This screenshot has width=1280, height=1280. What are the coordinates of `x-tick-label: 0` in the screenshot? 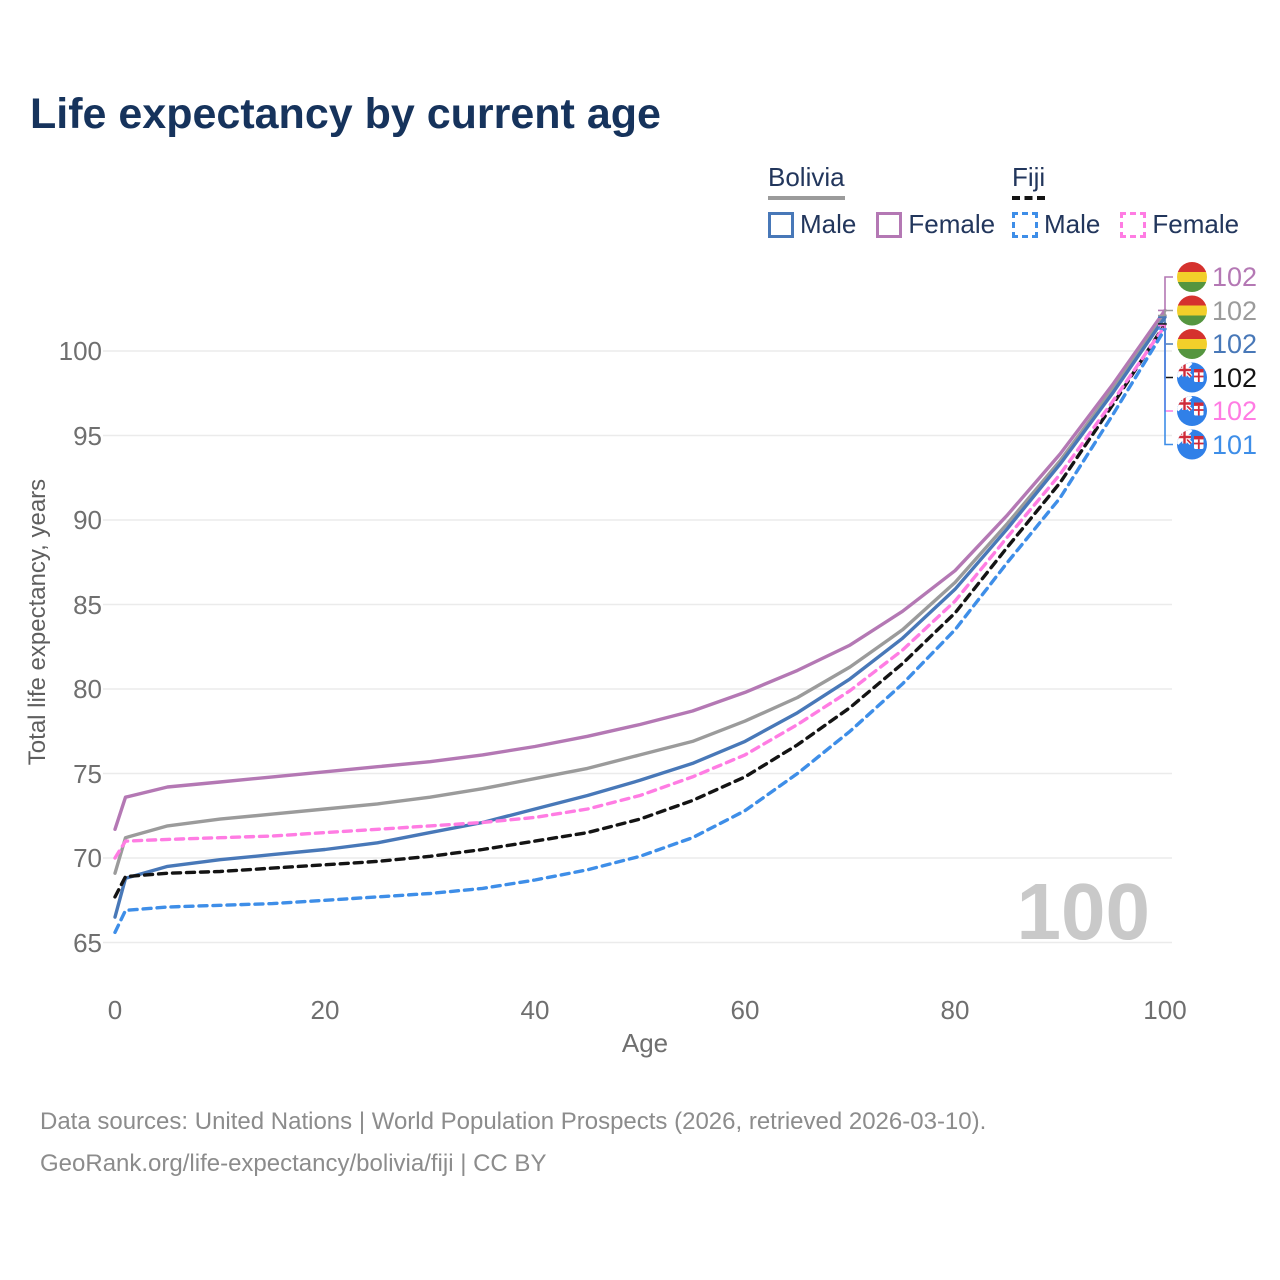 It's located at (115, 1010).